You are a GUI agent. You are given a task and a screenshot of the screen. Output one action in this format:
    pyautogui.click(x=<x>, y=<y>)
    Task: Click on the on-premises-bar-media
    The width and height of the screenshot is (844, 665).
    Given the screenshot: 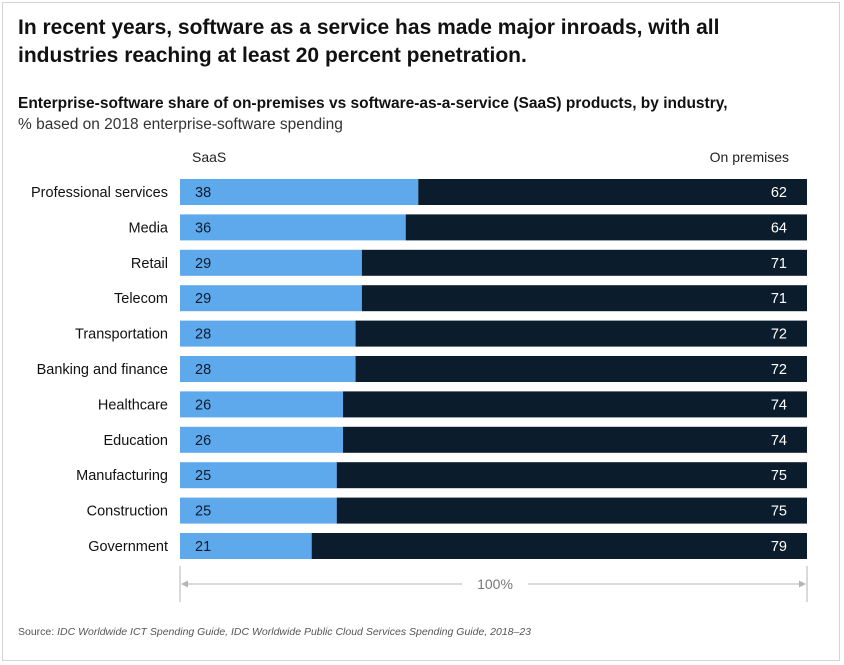 What is the action you would take?
    pyautogui.click(x=606, y=227)
    